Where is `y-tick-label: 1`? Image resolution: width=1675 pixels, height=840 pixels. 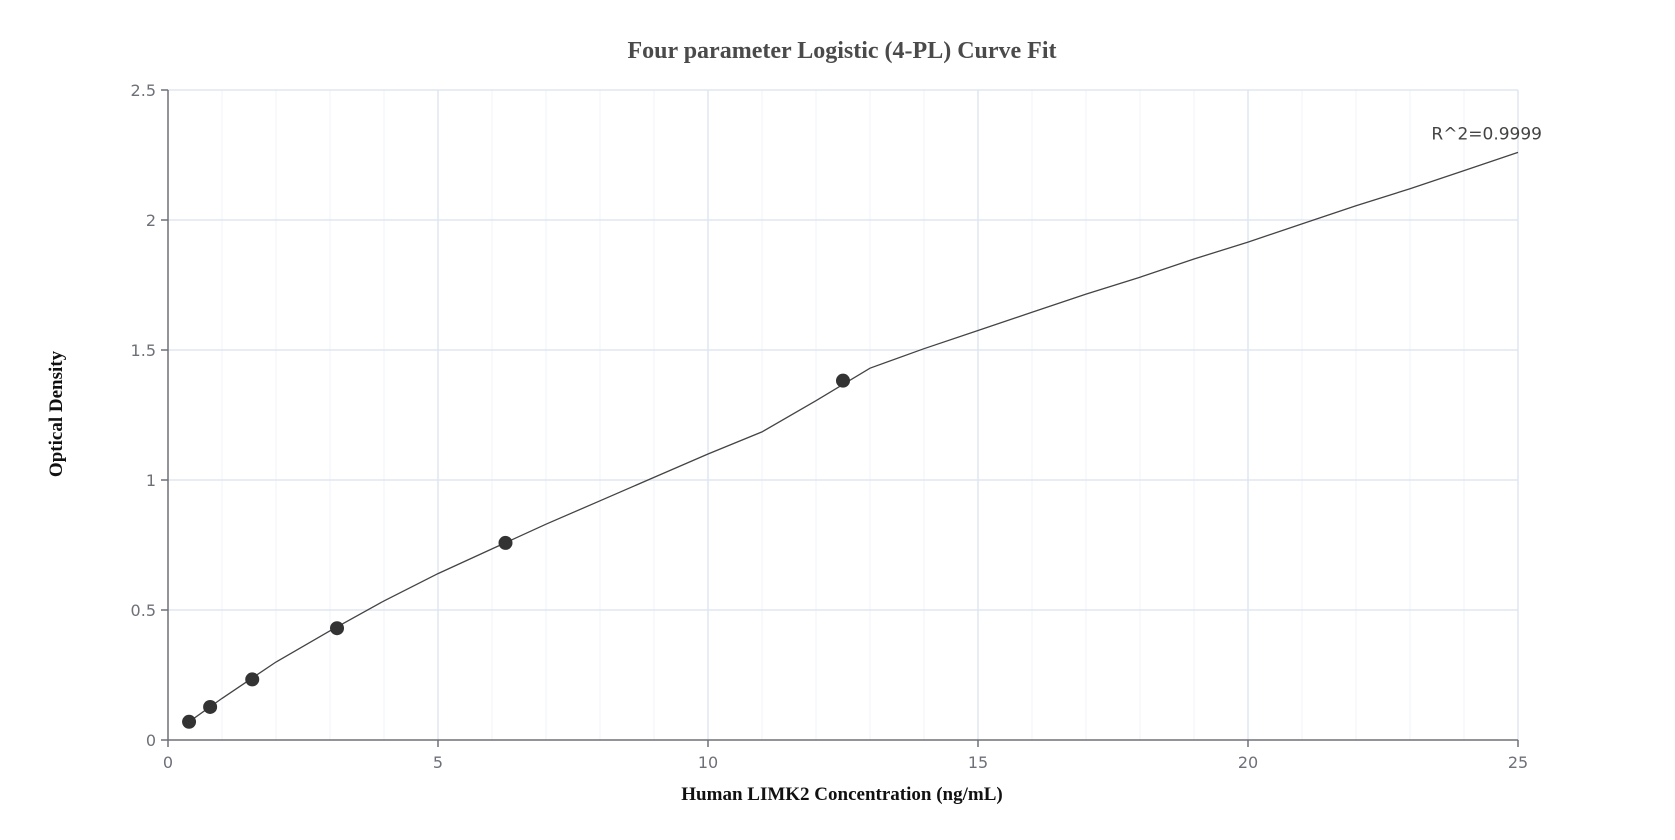 y-tick-label: 1 is located at coordinates (151, 480).